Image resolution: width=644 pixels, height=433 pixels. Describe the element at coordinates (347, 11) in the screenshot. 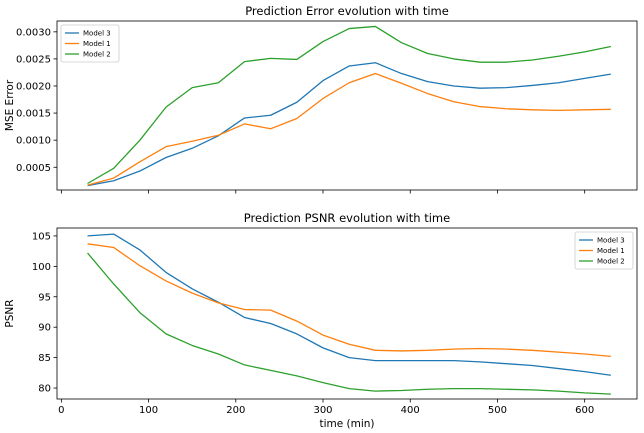

I see `chart-title: Prediction Error evolution with time` at that location.